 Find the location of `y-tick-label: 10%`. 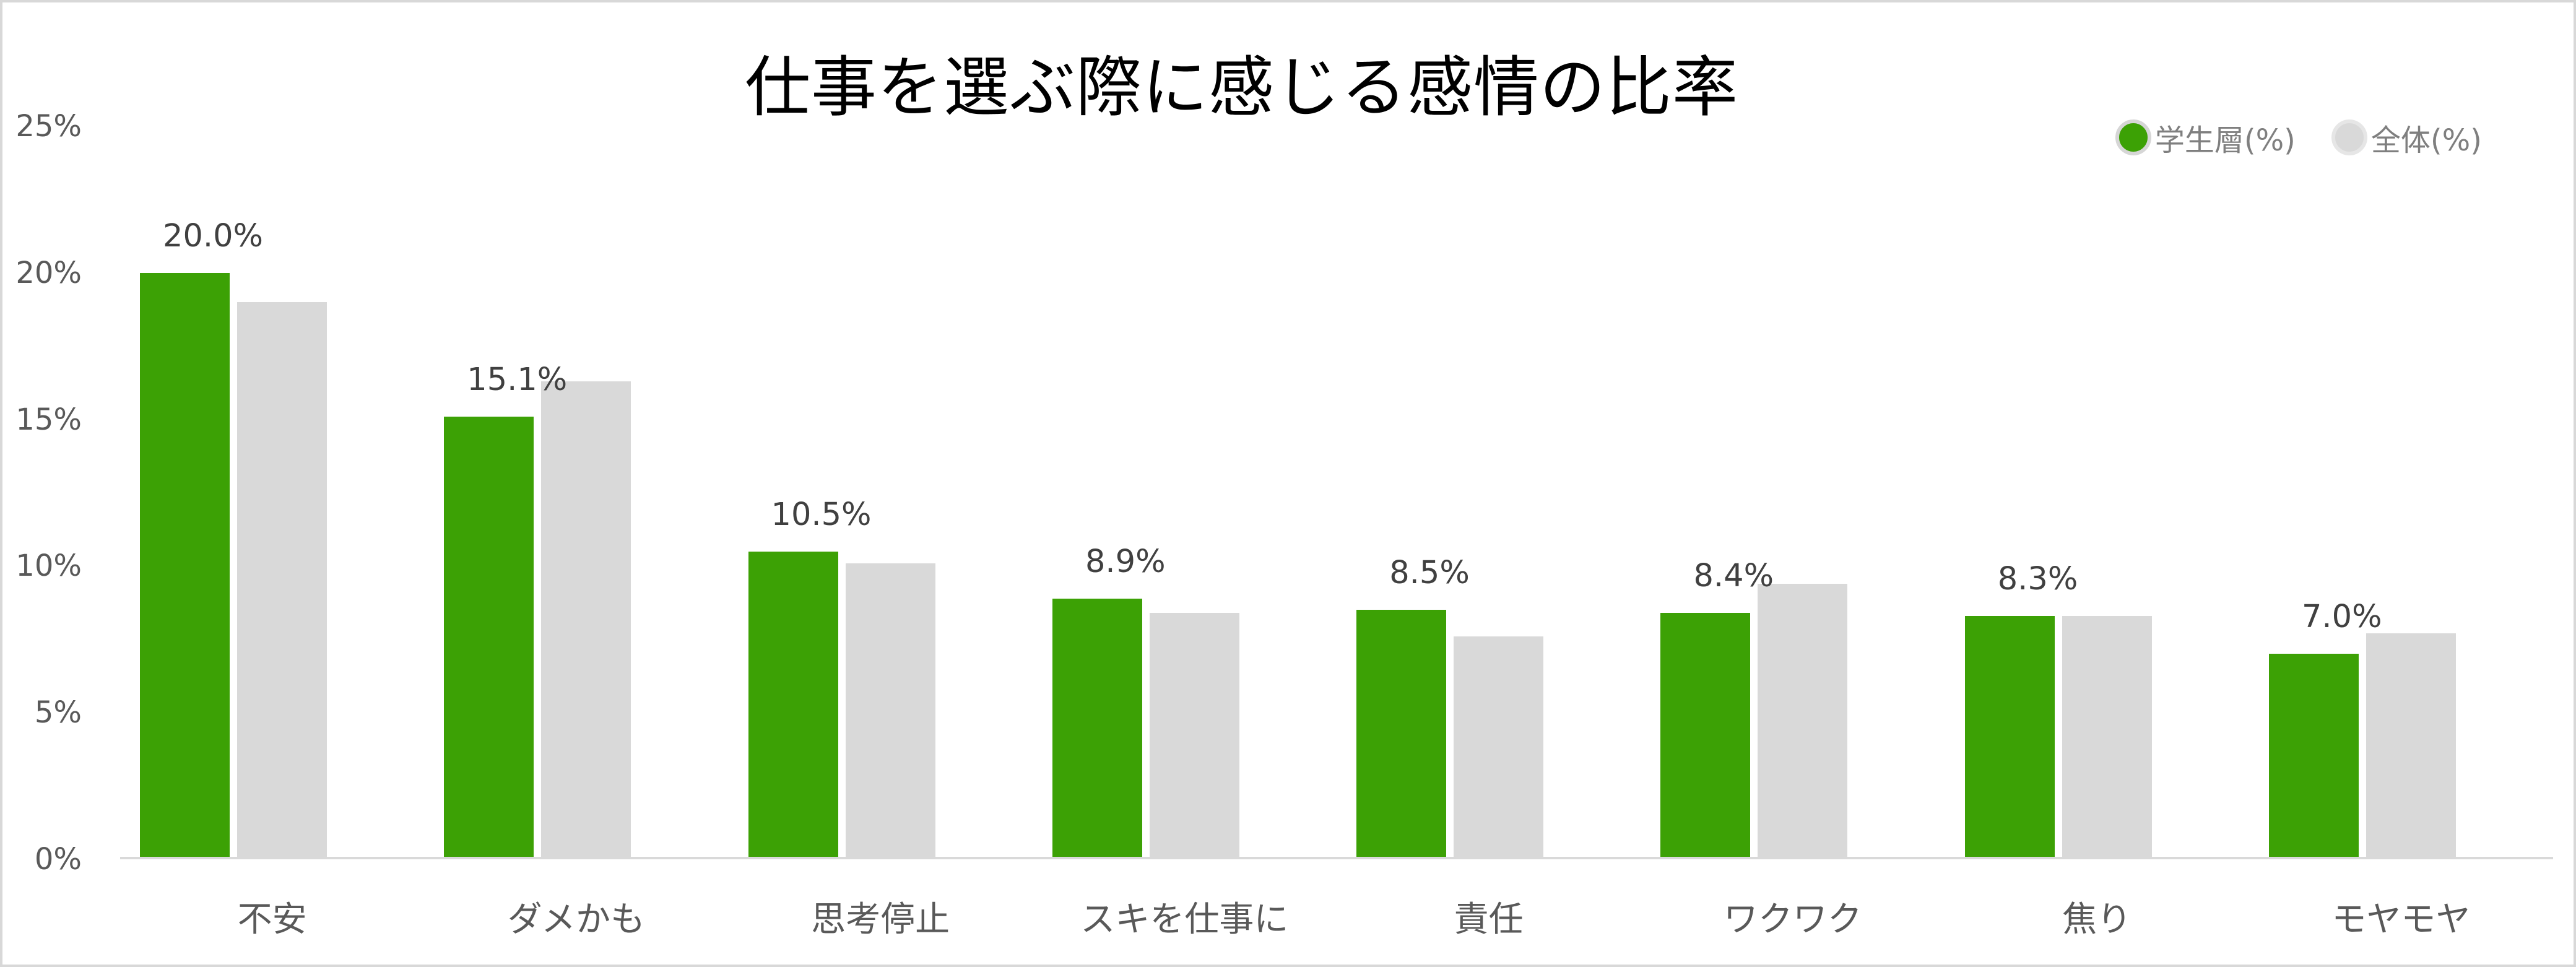

y-tick-label: 10% is located at coordinates (48, 566).